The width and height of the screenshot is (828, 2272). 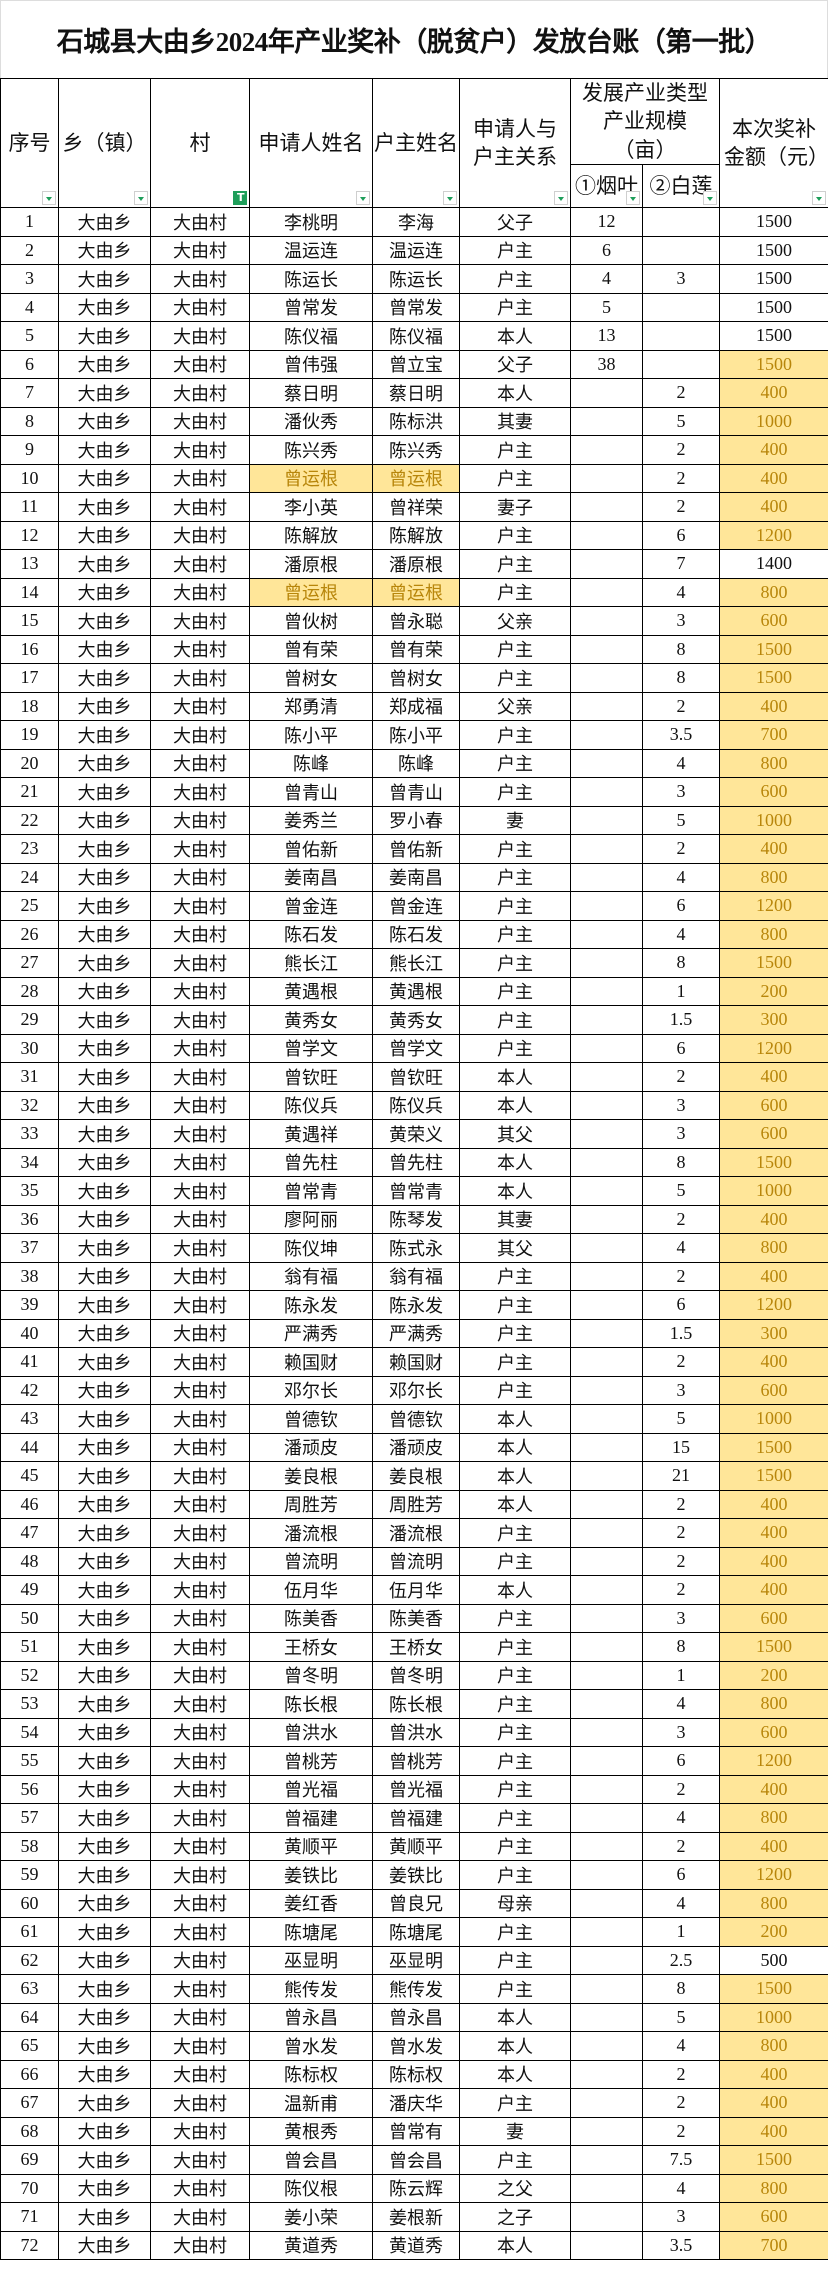 I want to click on seq-cell: 17, so click(x=29, y=678).